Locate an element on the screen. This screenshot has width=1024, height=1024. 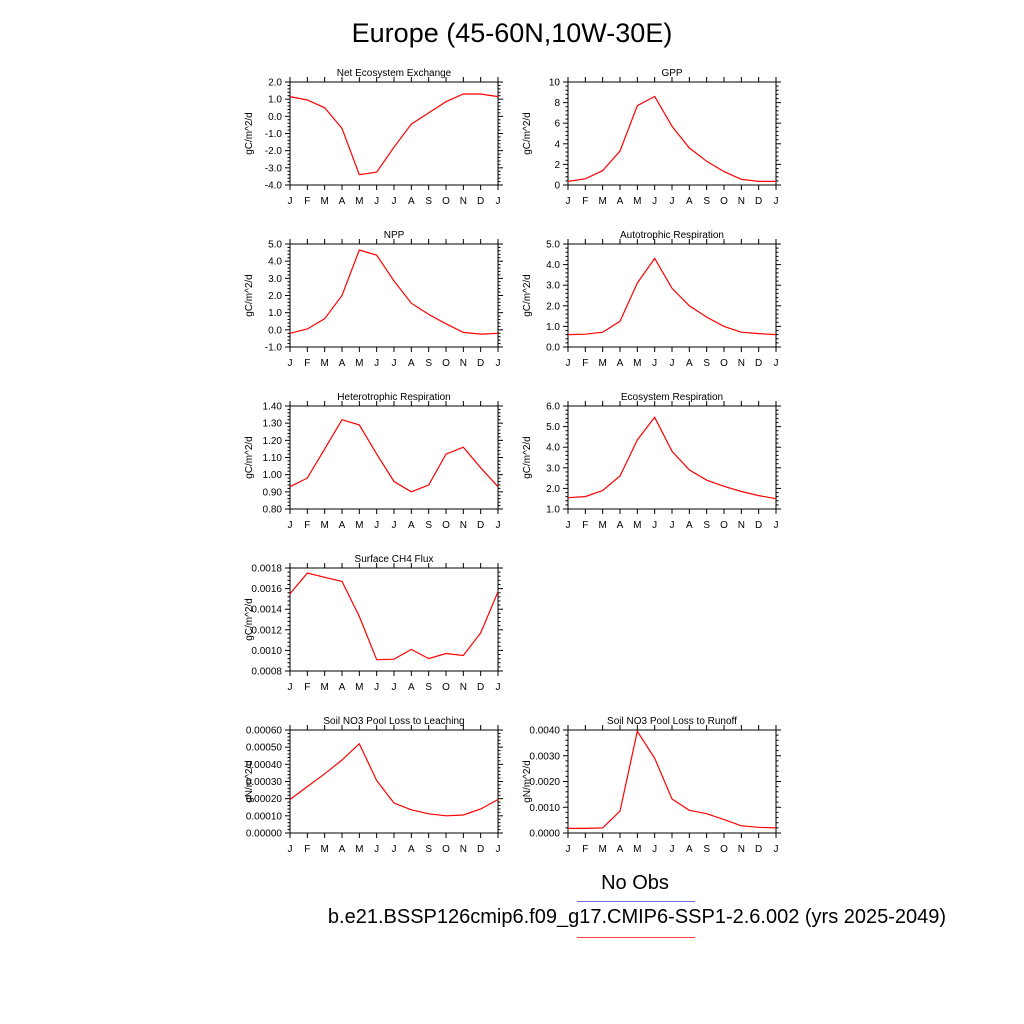
y-tick-label: 0.00000 is located at coordinates (264, 834).